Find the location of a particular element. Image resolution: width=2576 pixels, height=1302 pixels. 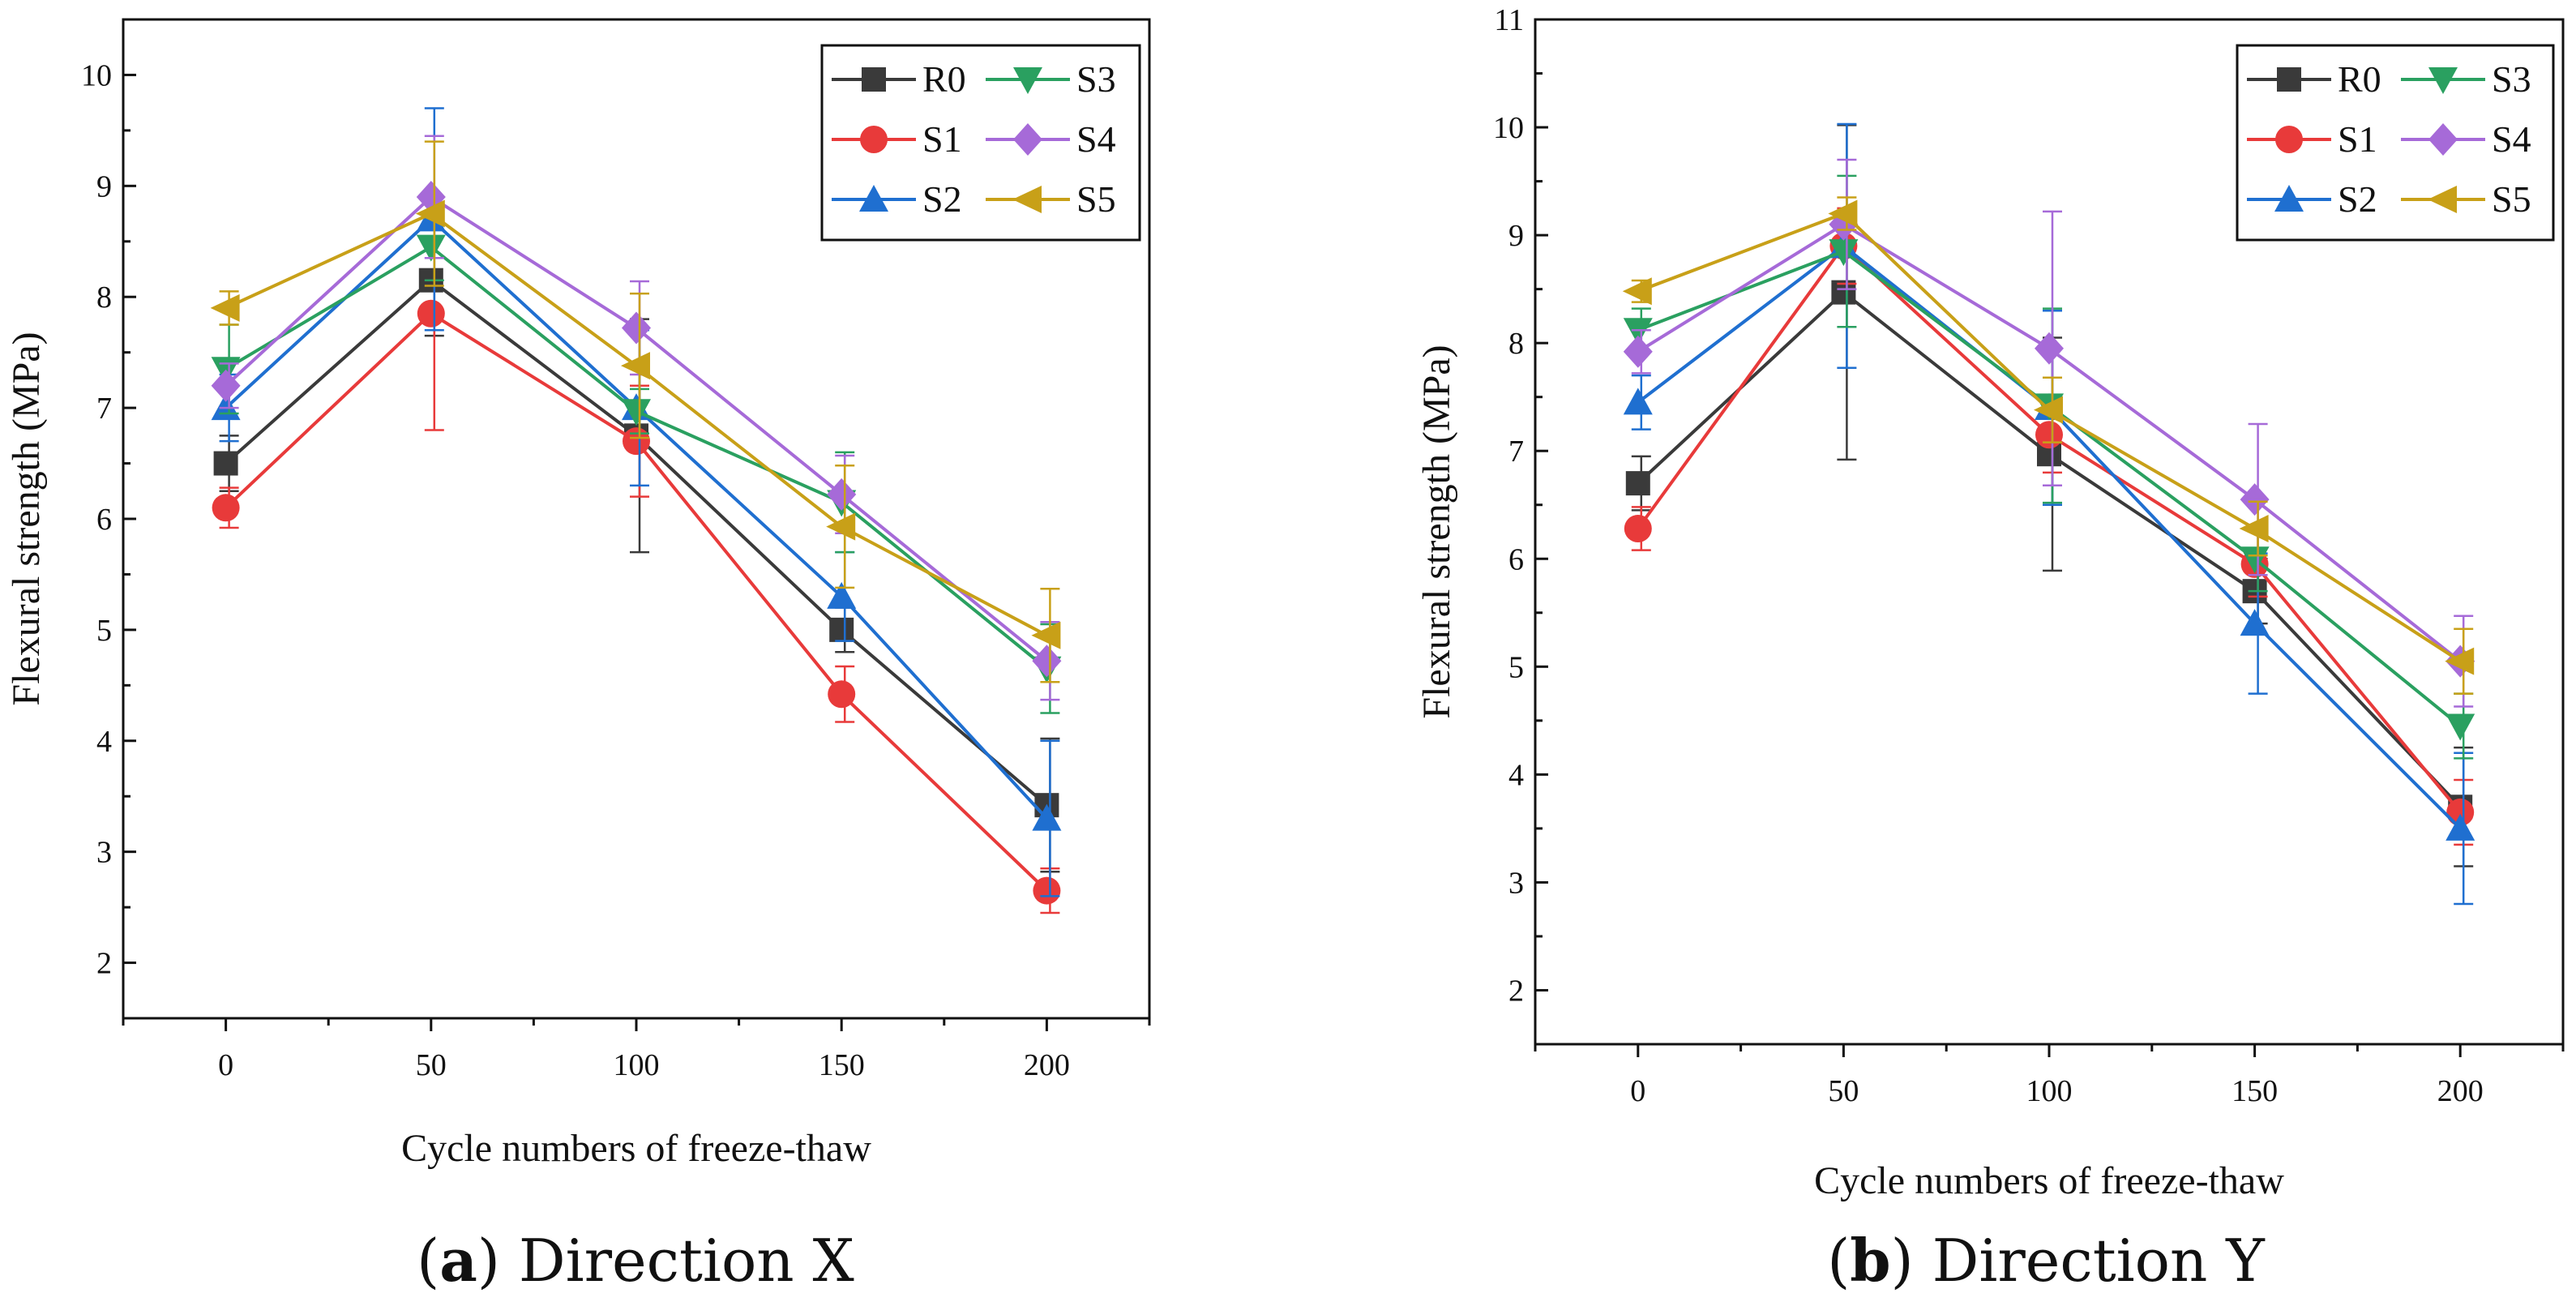

chart-caption: (a) Direction X is located at coordinates (635, 1260).